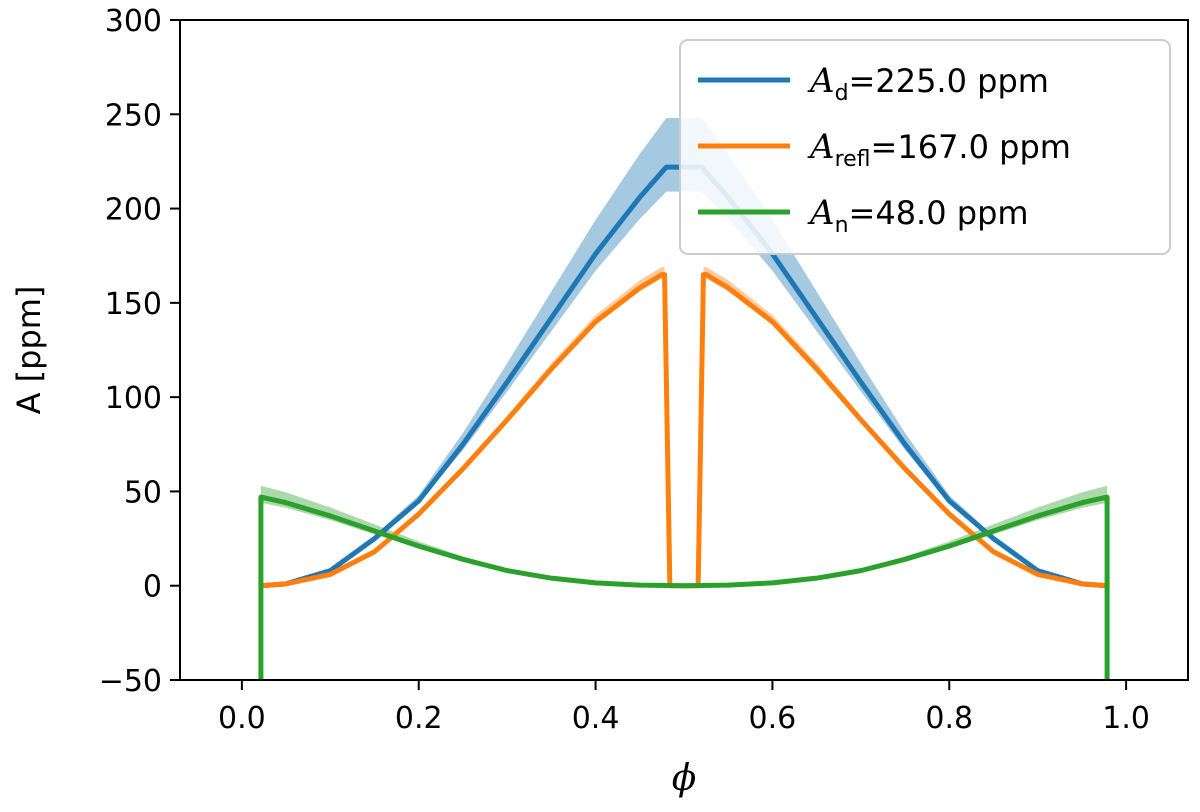 The image size is (1200, 812). What do you see at coordinates (139, 351) in the screenshot?
I see `y-axis-ticks: −50 0 50 100 150 200 250 300` at bounding box center [139, 351].